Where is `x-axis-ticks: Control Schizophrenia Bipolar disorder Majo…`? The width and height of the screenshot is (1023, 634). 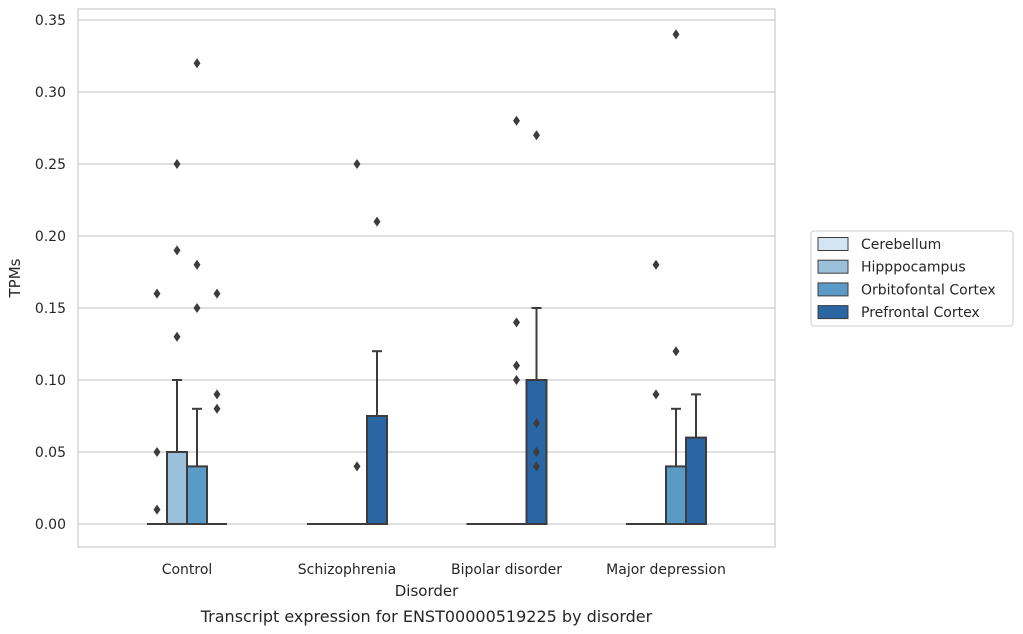 x-axis-ticks: Control Schizophrenia Bipolar disorder Majo… is located at coordinates (444, 570).